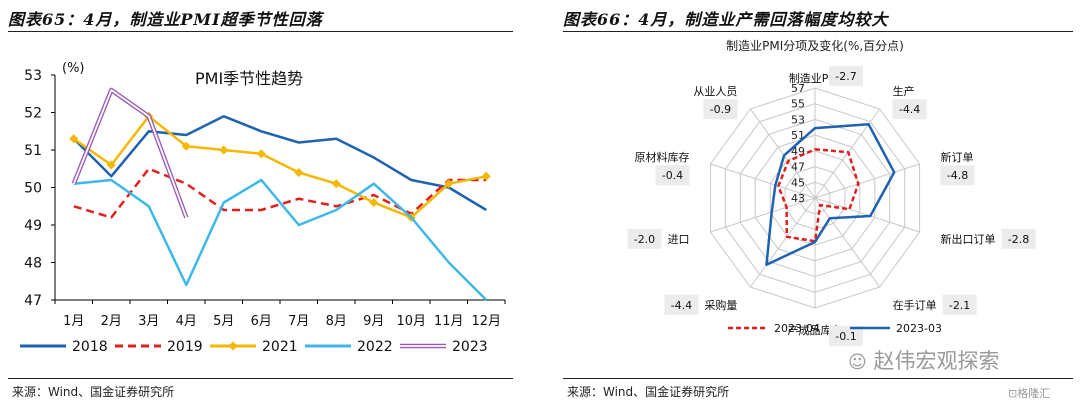 This screenshot has width=1080, height=410. I want to click on radar-tick-label: 43, so click(798, 198).